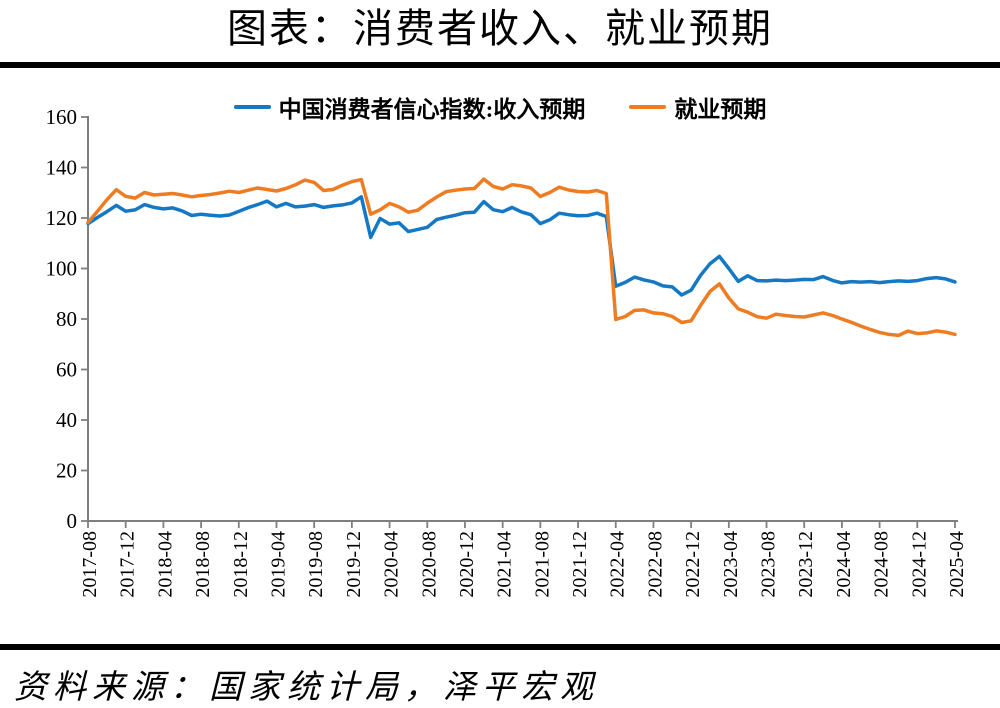 Image resolution: width=1000 pixels, height=708 pixels. What do you see at coordinates (521, 246) in the screenshot?
I see `income-series-line` at bounding box center [521, 246].